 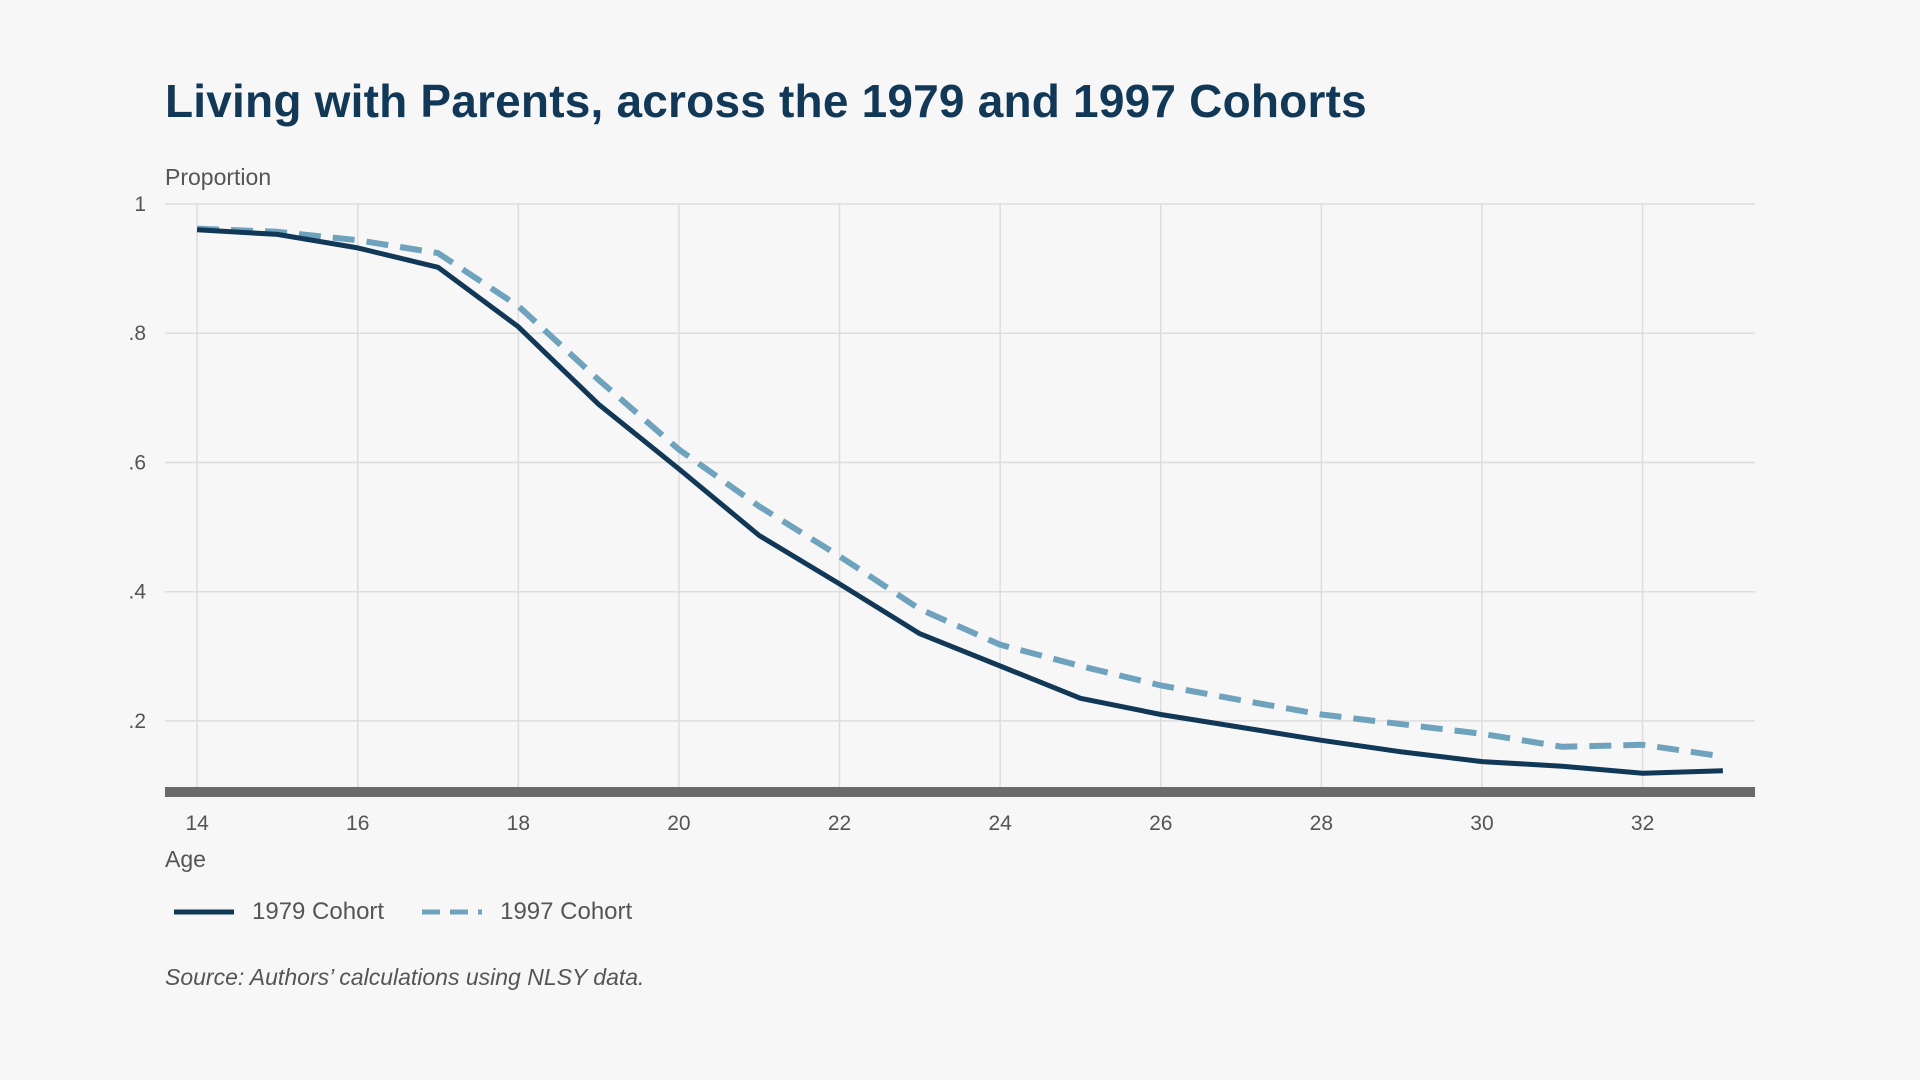 What do you see at coordinates (137, 592) in the screenshot?
I see `y-tick-label: .4` at bounding box center [137, 592].